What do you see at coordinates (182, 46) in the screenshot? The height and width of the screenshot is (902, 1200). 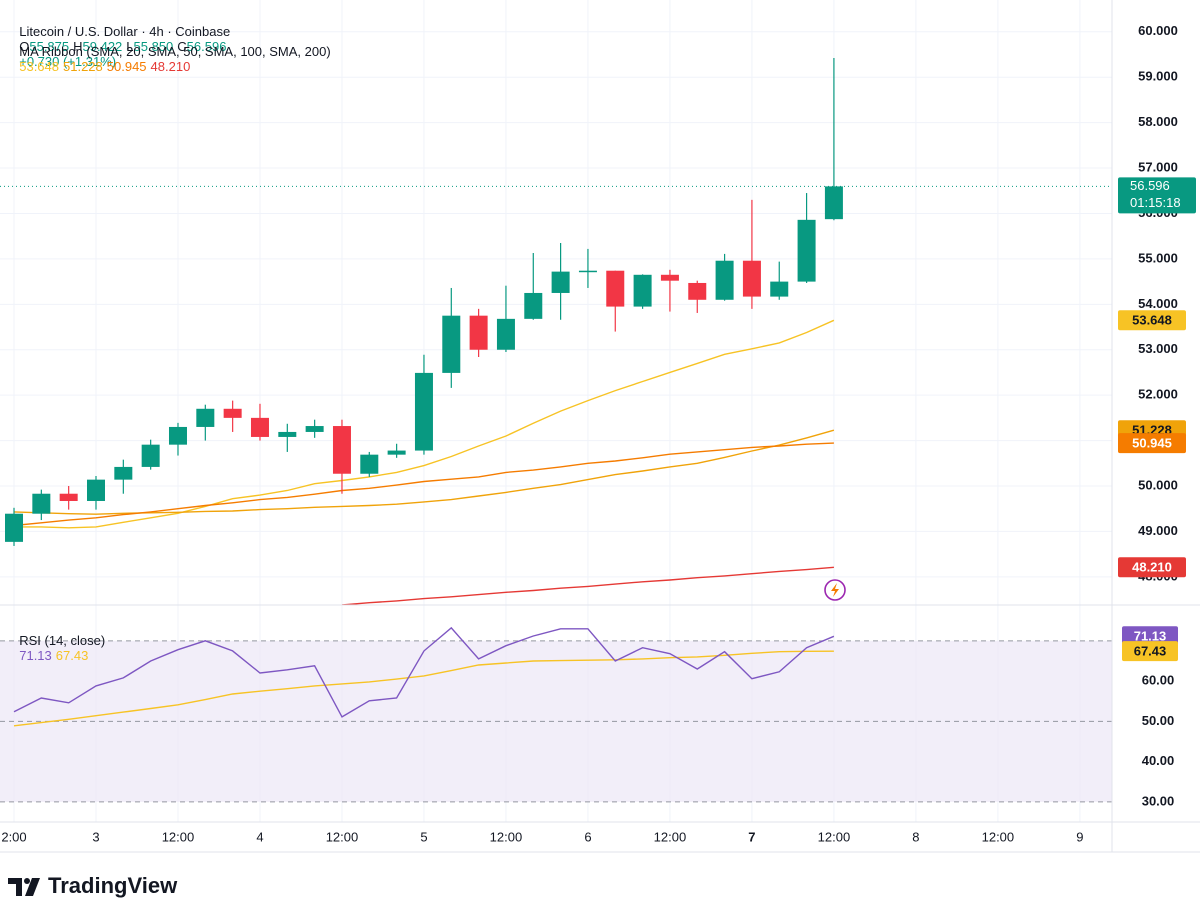 I see `ohlc-key: C` at bounding box center [182, 46].